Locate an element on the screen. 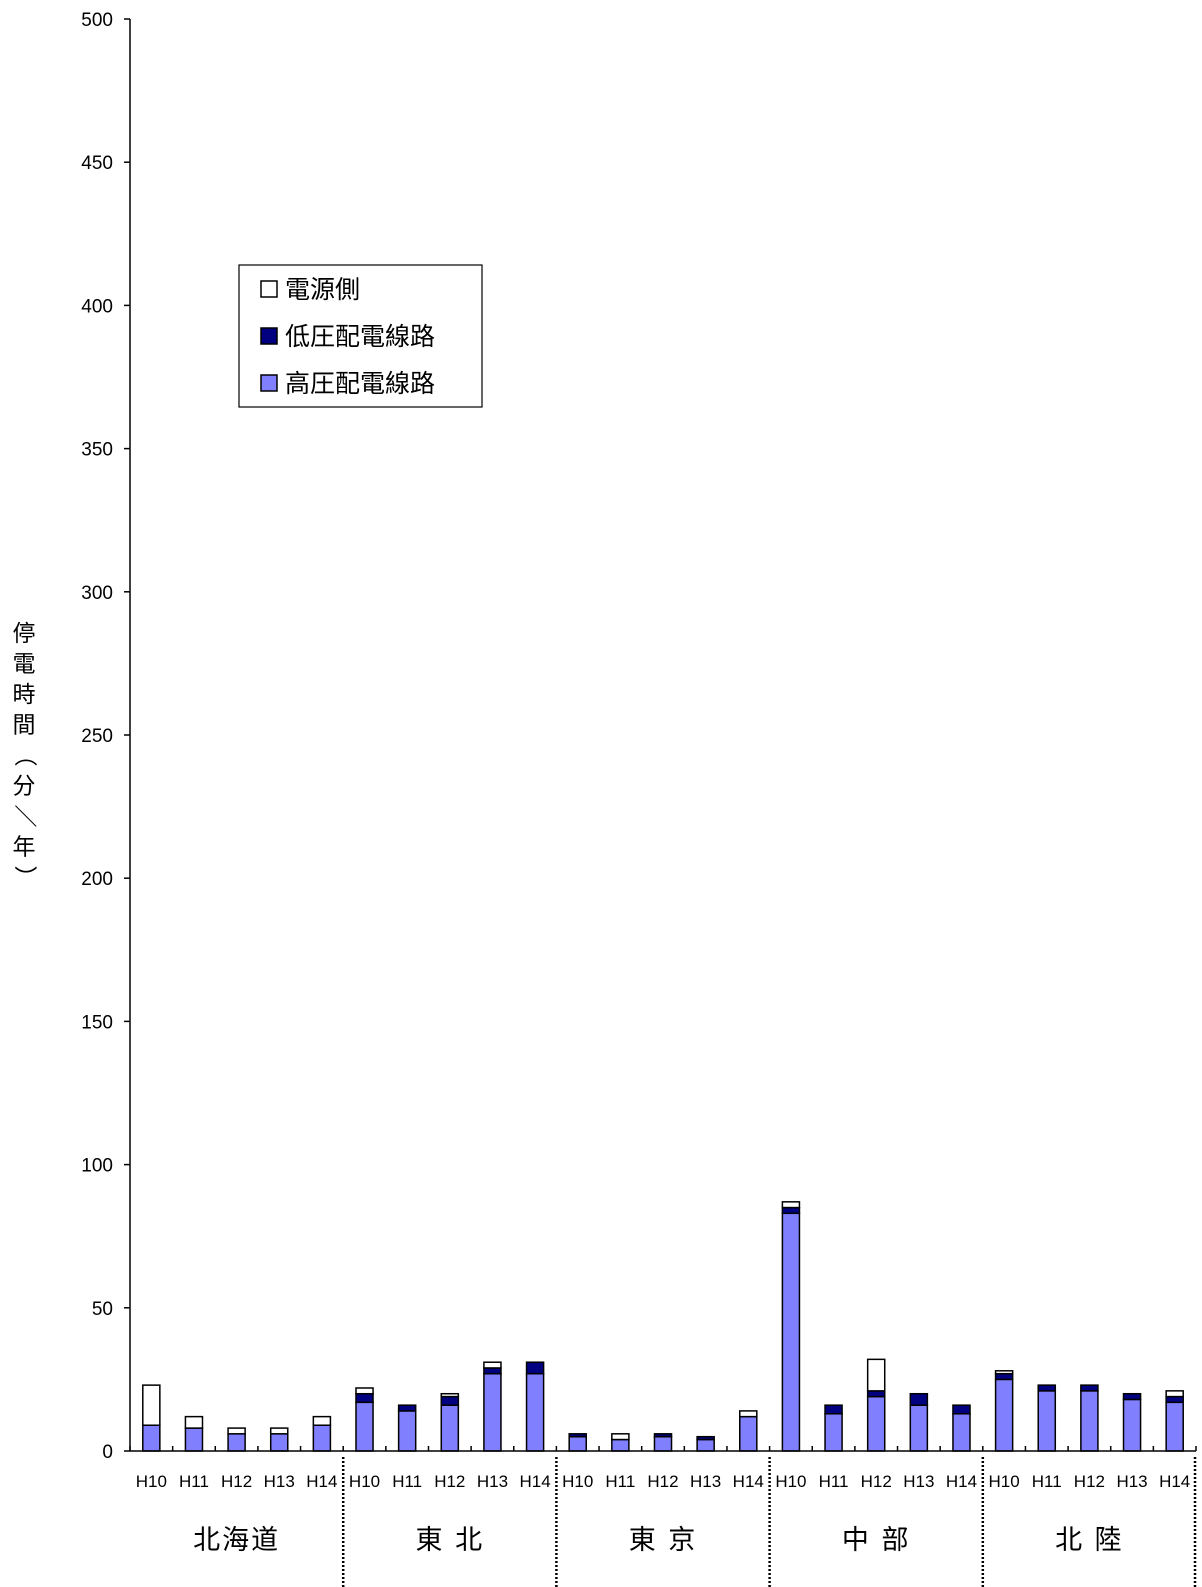 This screenshot has width=1202, height=1587. legend-swatch-low-voltage is located at coordinates (269, 336).